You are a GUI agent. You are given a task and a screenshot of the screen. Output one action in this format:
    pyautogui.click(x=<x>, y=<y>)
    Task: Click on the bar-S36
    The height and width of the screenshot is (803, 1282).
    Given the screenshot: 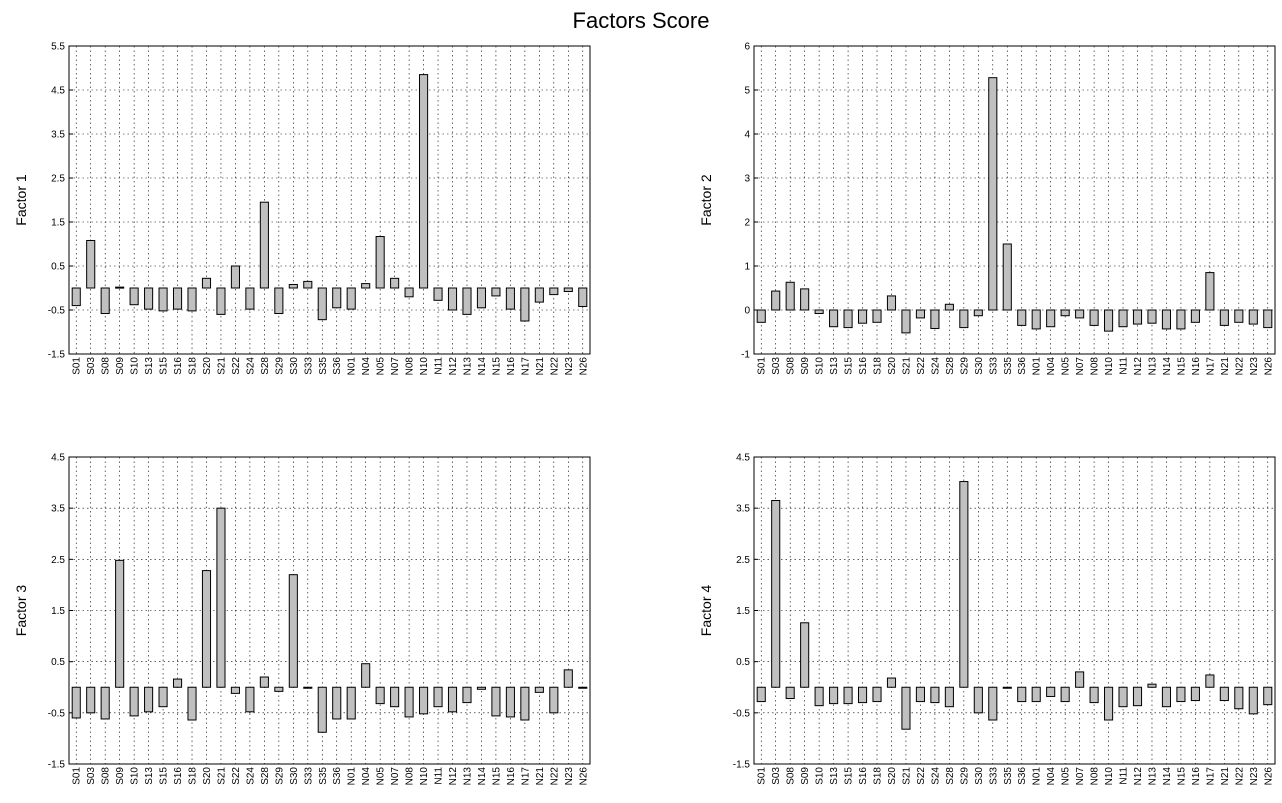 What is the action you would take?
    pyautogui.click(x=337, y=703)
    